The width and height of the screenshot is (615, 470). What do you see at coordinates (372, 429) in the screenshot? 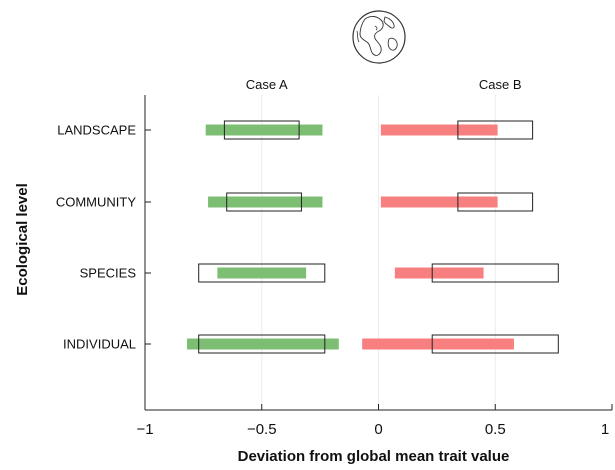
I see `x-tick-labels: −1 −0.5 0 0.5 1` at bounding box center [372, 429].